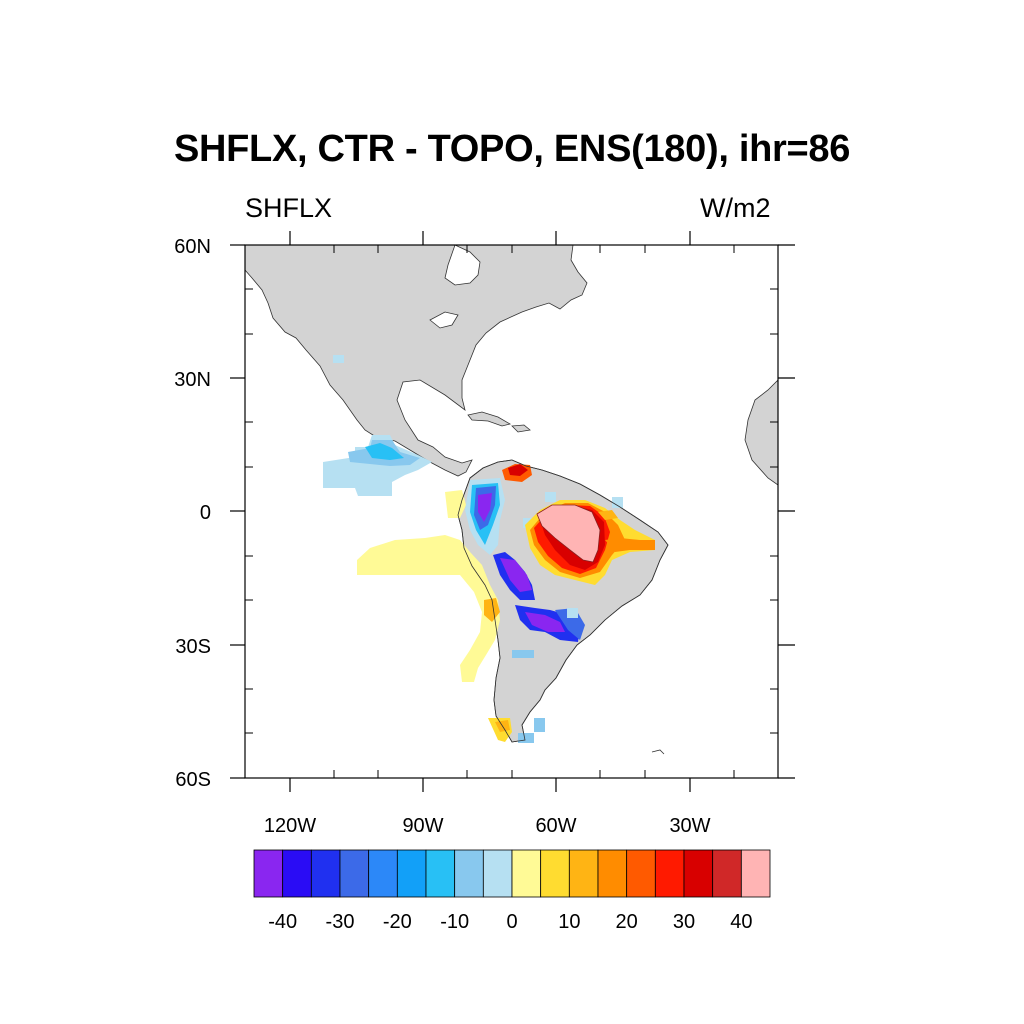 This screenshot has height=1024, width=1024. I want to click on anomaly-field, so click(489, 549).